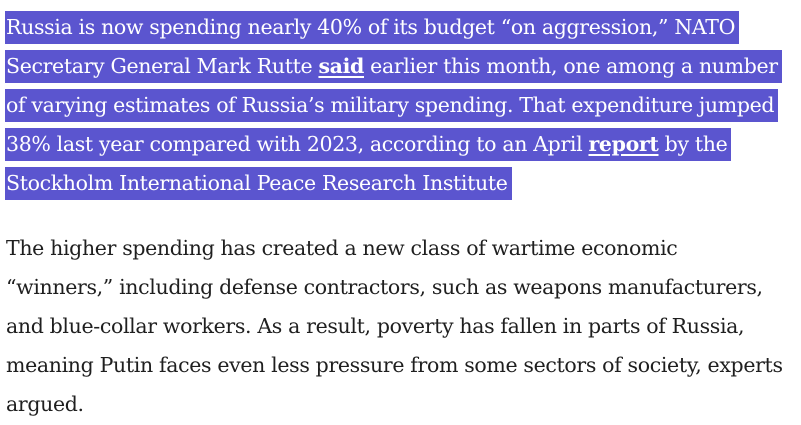 The image size is (801, 425). I want to click on report-link: report, so click(623, 144).